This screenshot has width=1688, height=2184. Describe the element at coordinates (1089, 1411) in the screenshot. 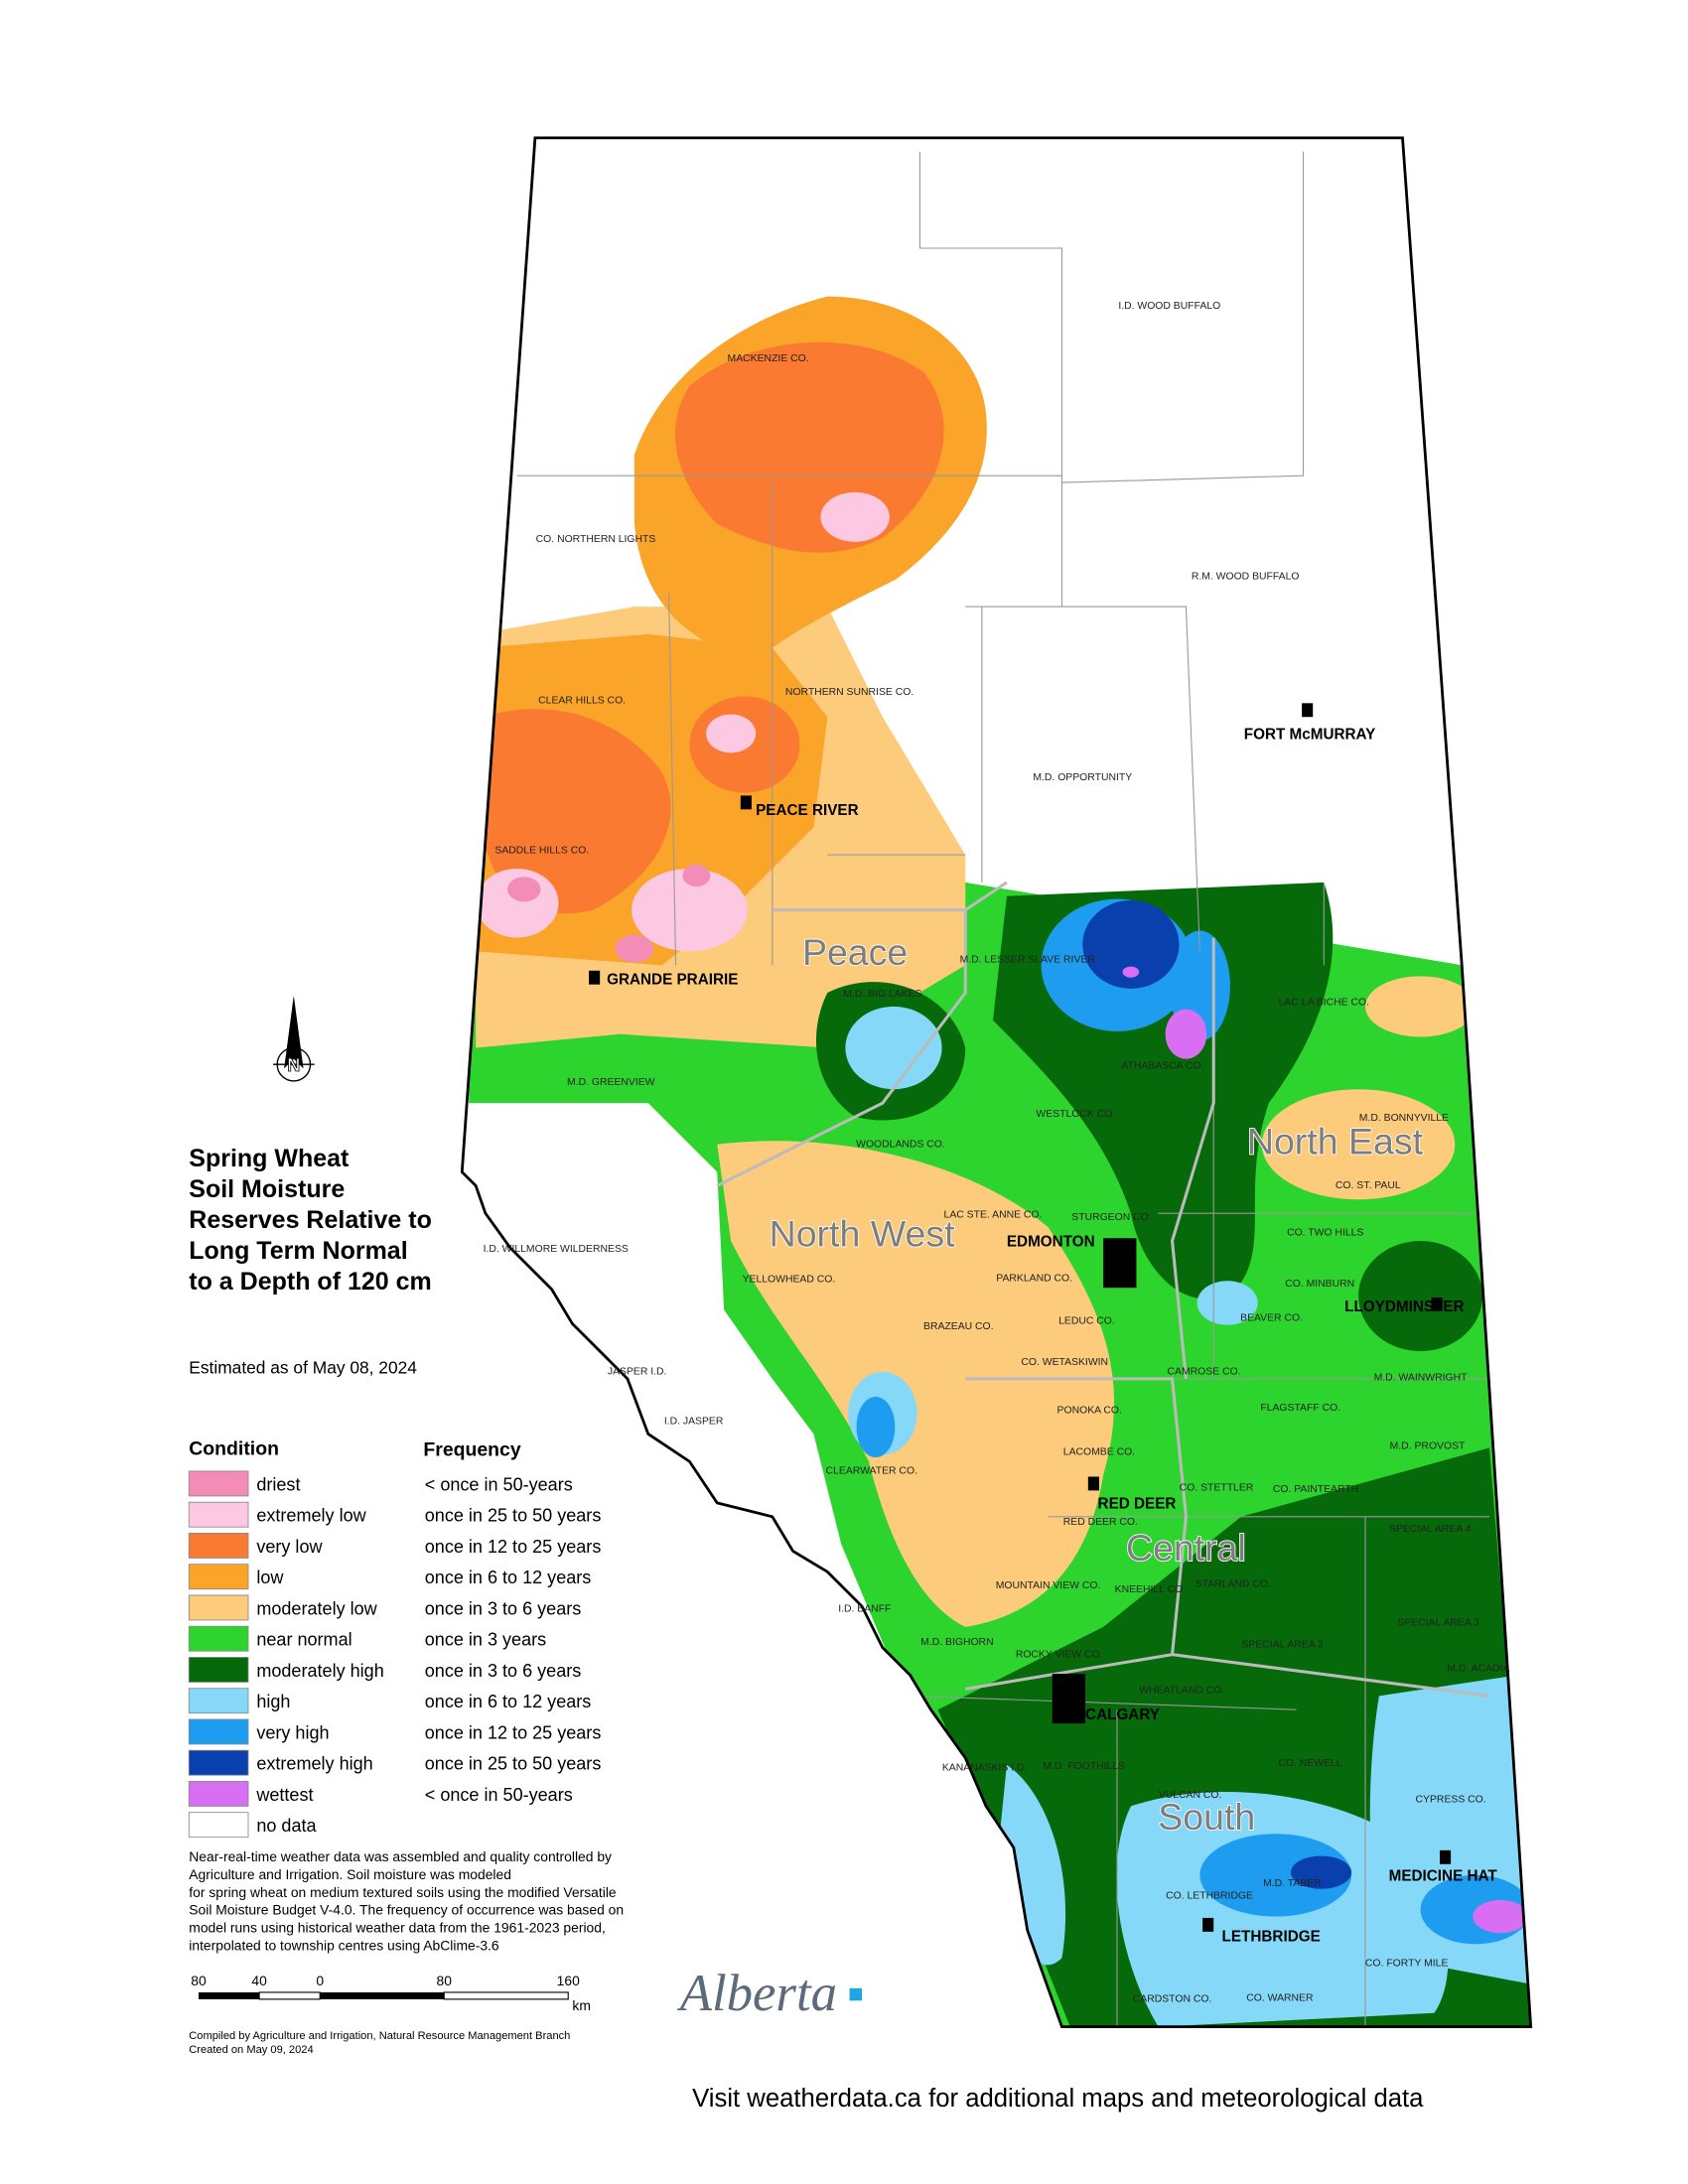

I see `municipality-label: PONOKA CO.` at that location.